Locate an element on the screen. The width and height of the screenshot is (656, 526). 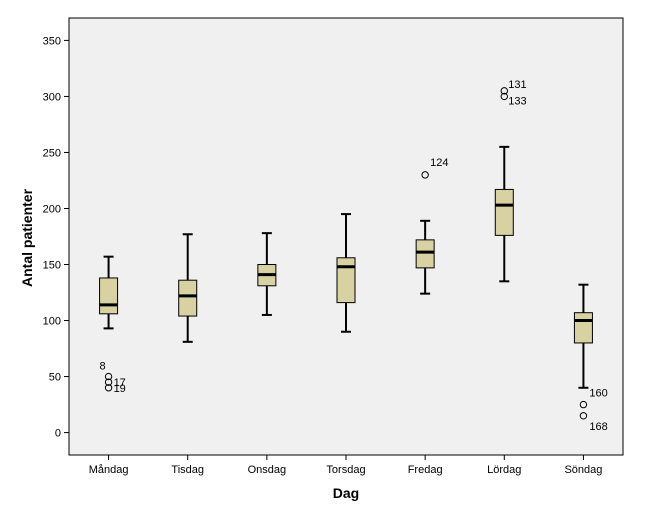
x-axis-label: Dag is located at coordinates (346, 493).